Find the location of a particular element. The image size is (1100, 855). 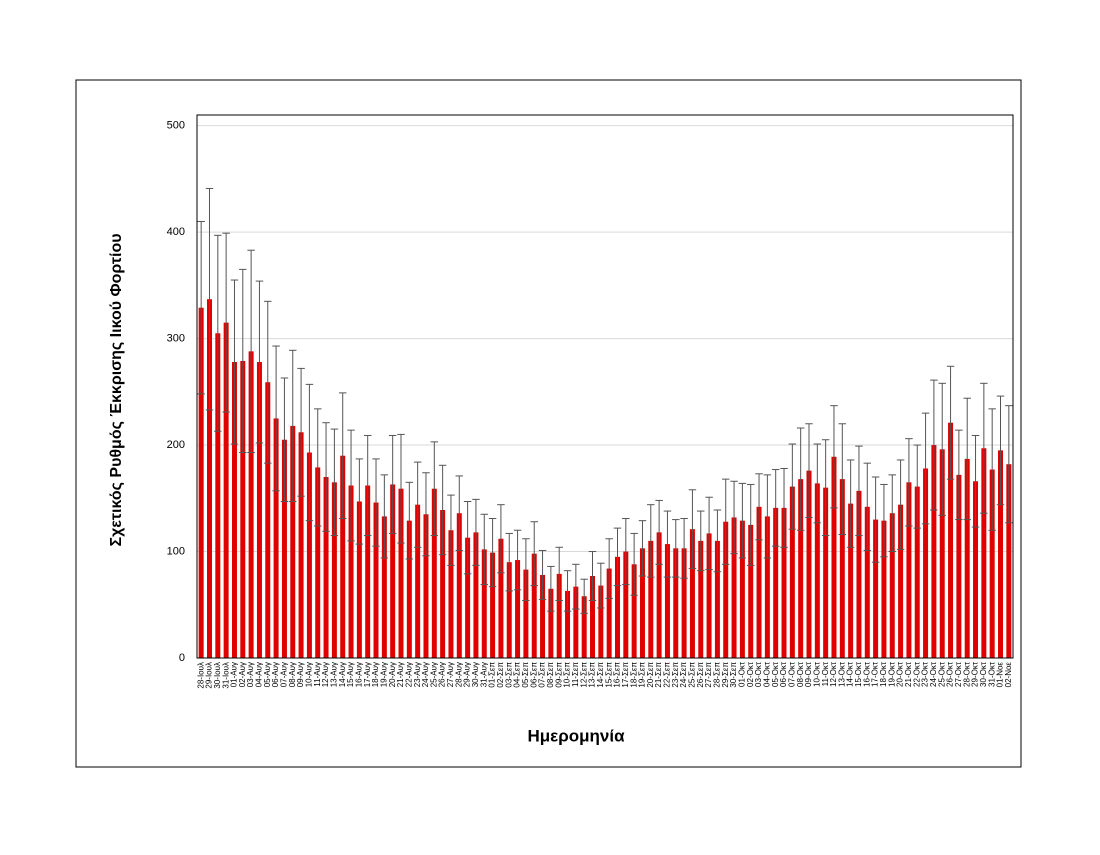

x-tick-label: 29-Αυγ is located at coordinates (467, 674).